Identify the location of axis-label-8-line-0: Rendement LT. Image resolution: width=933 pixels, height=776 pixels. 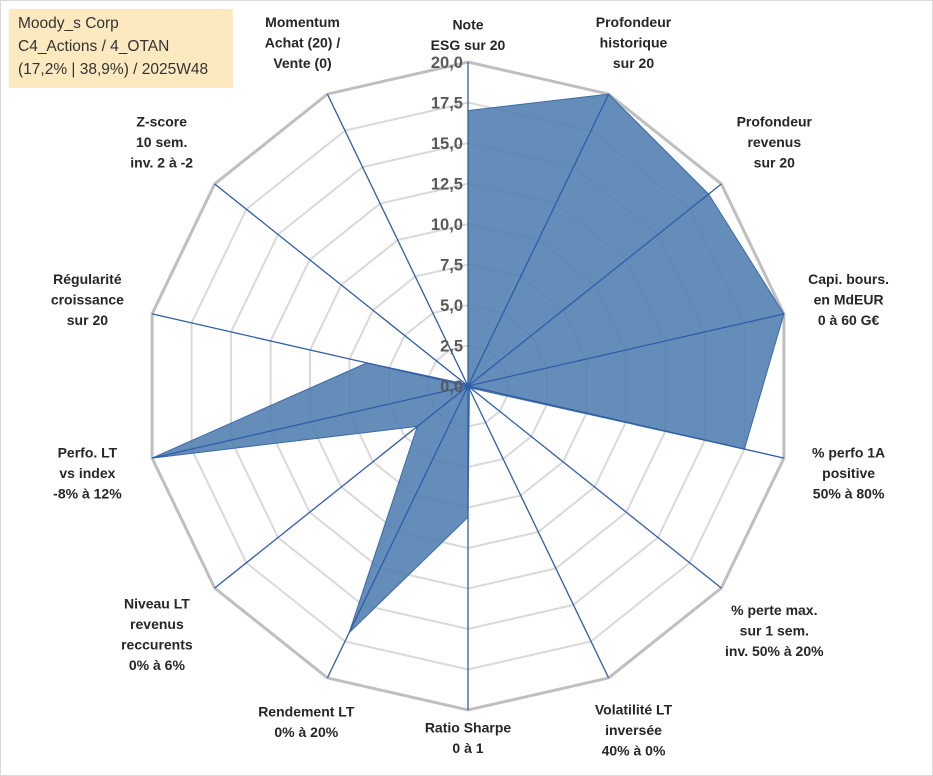
(306, 712).